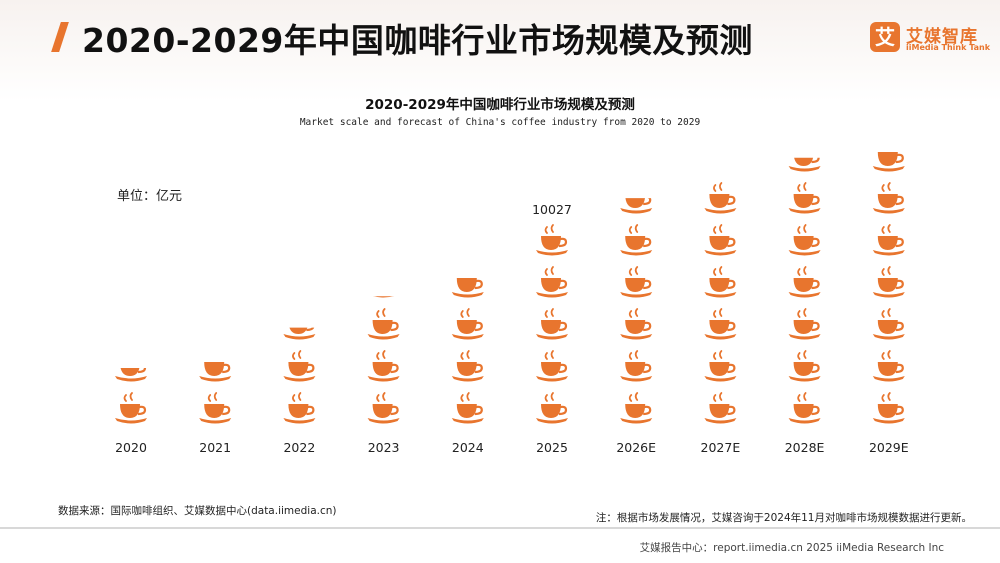  Describe the element at coordinates (150, 196) in the screenshot. I see `chart-unit-label: 单位：亿元` at that location.